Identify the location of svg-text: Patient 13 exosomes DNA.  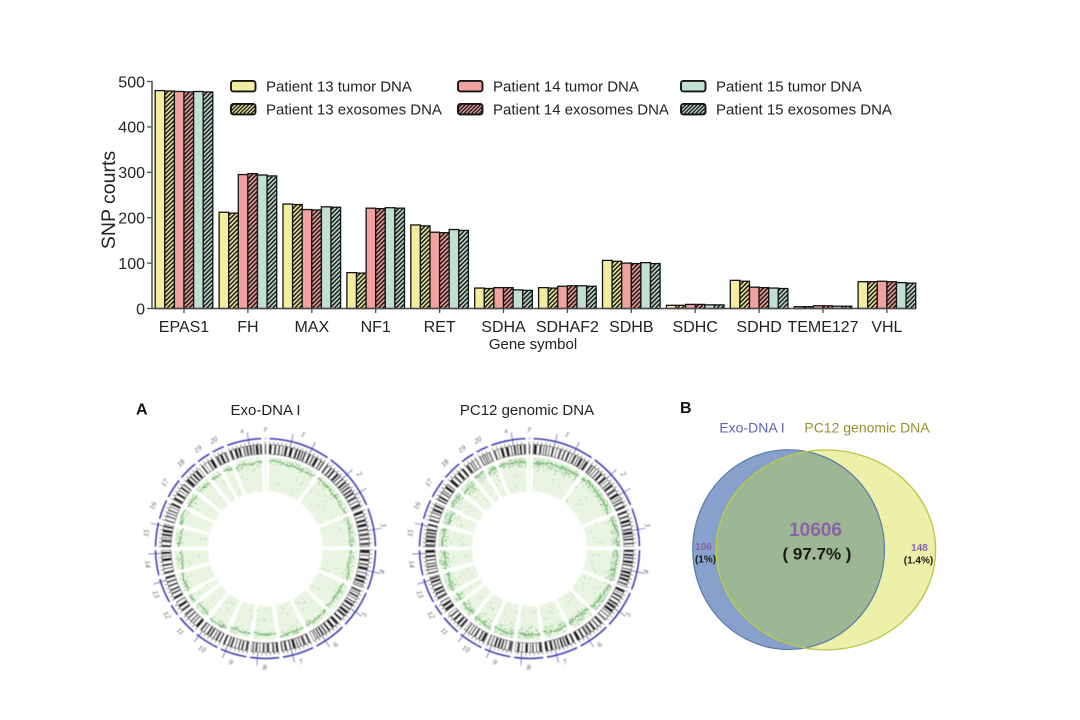
(354, 110).